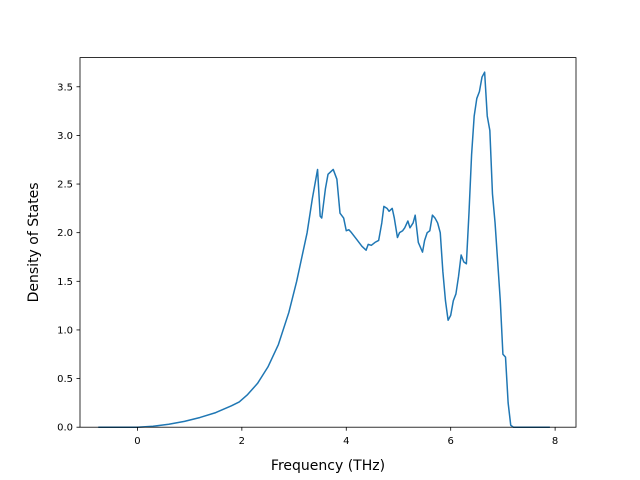  Describe the element at coordinates (346, 441) in the screenshot. I see `x-tick-label: 4` at that location.